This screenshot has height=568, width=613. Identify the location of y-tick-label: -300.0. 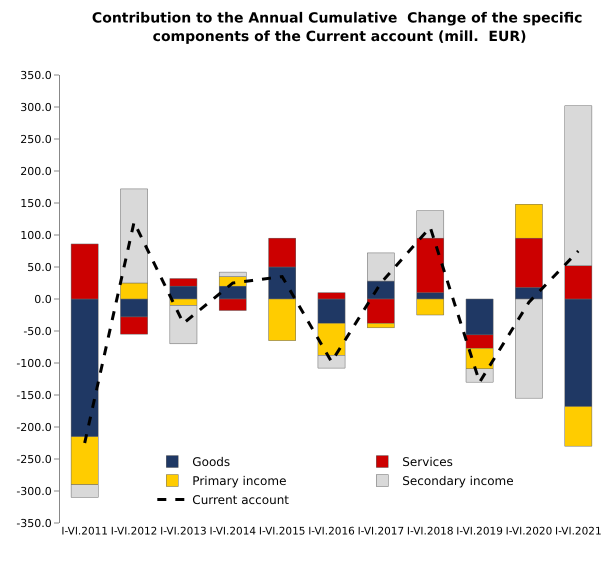
(34, 491).